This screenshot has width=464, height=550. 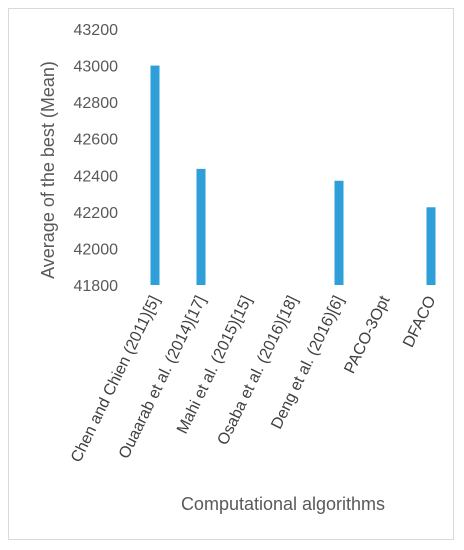 I want to click on y-tick-label: 42800, so click(x=96, y=103).